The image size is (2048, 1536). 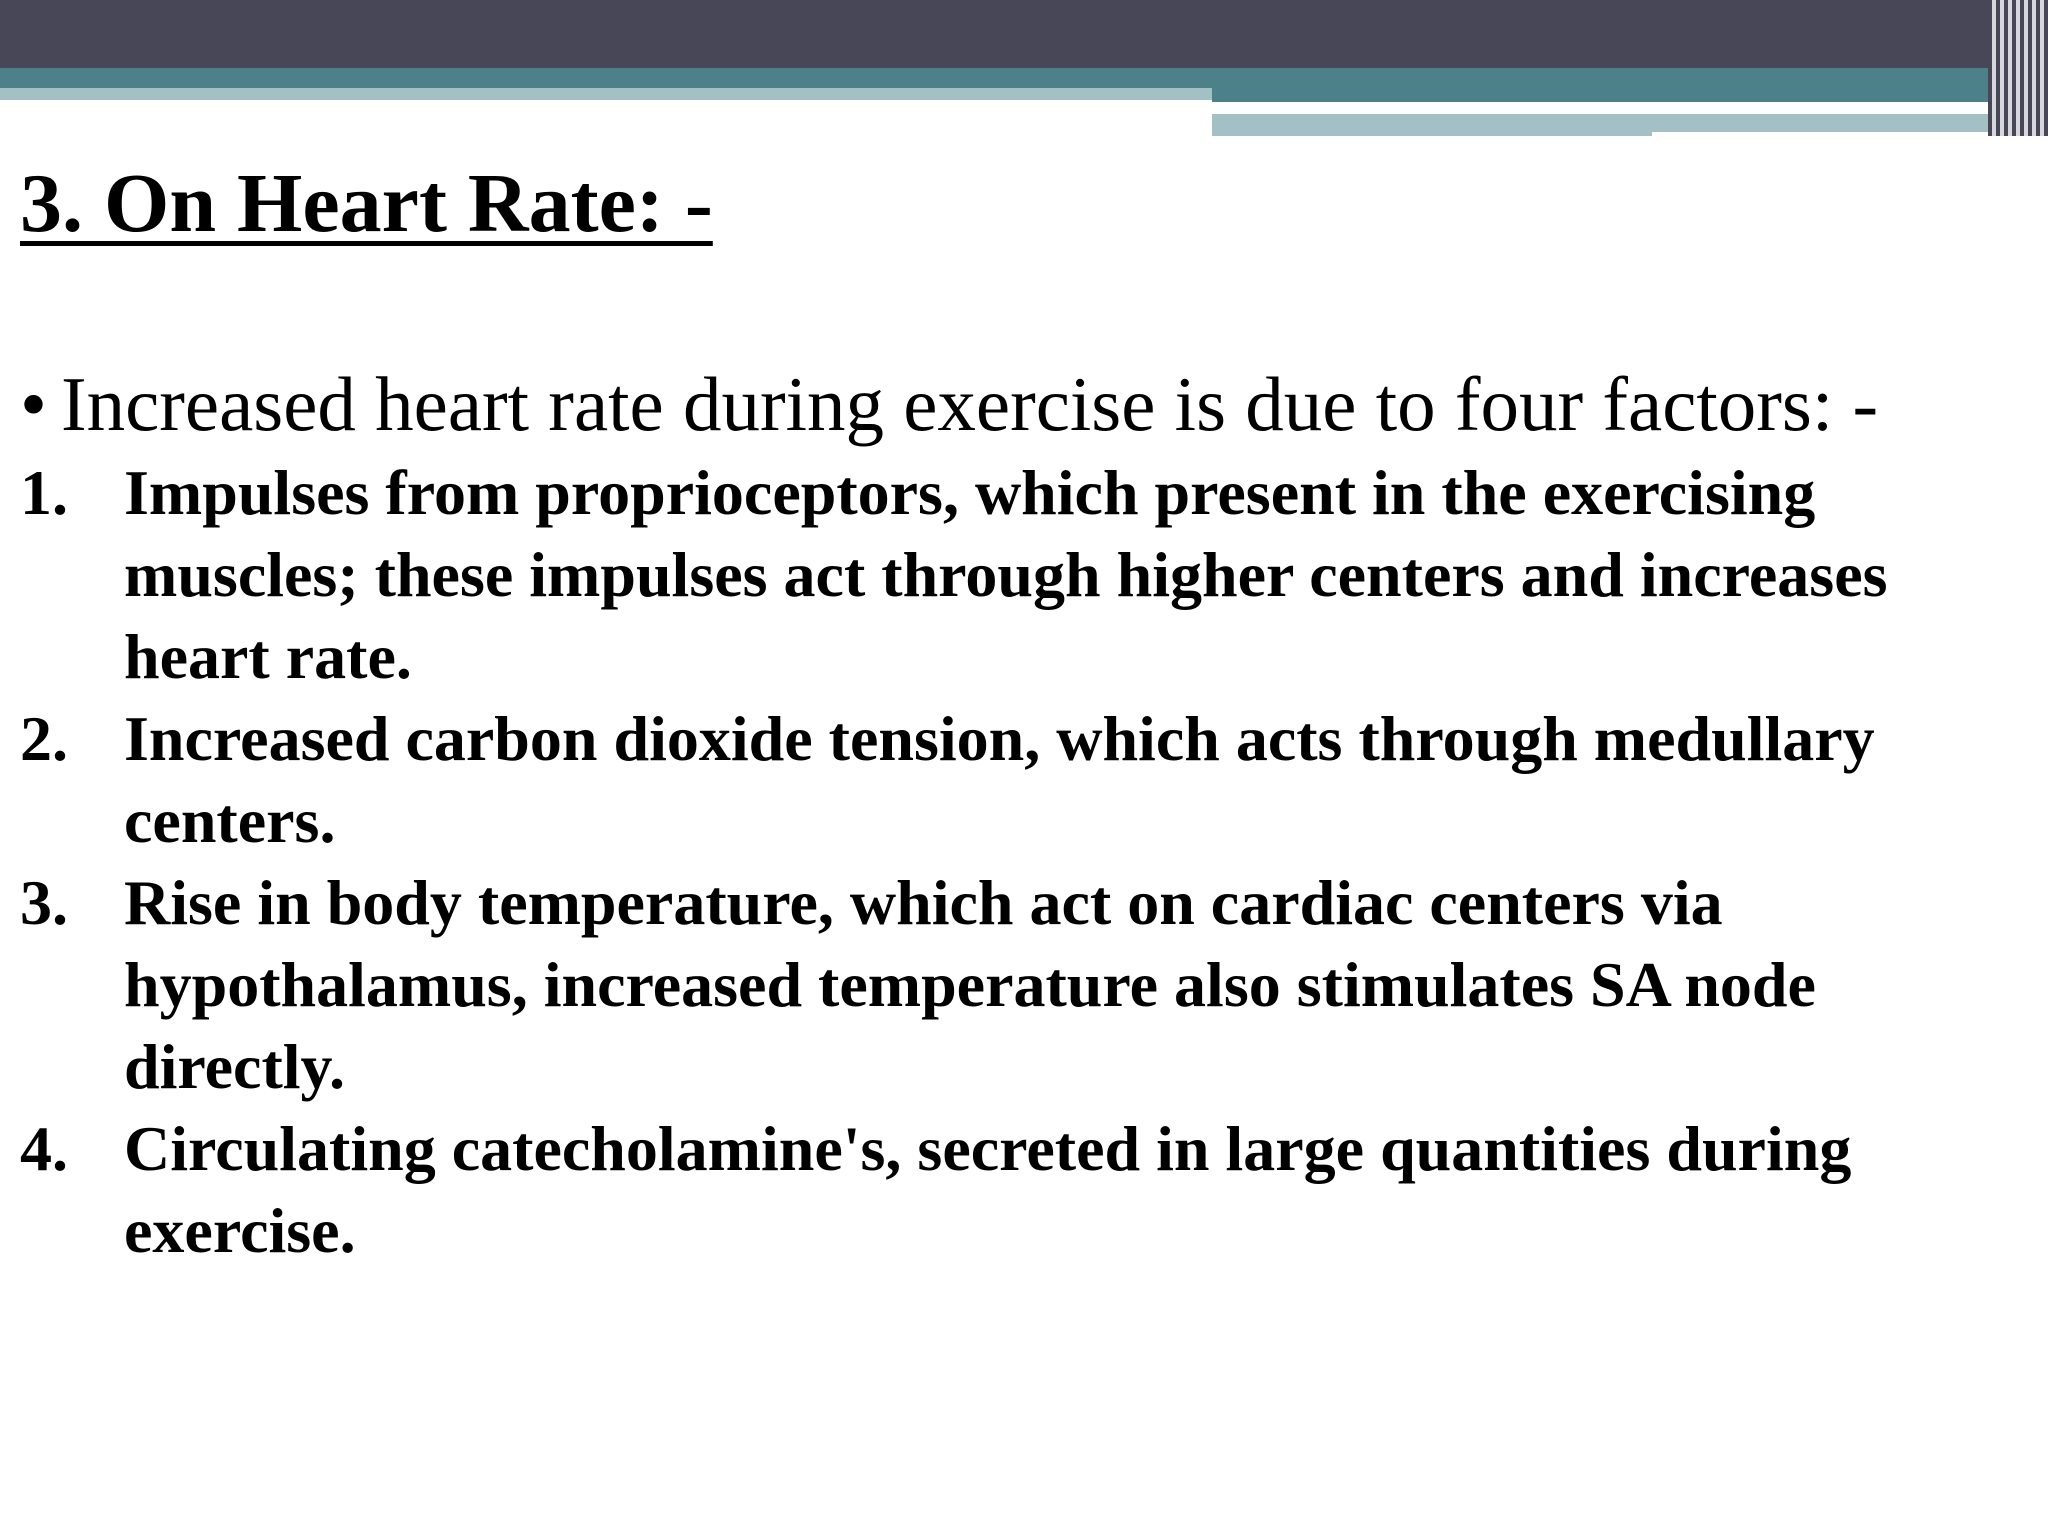 I want to click on slide-title: 3. On Heart Rate: -, so click(x=366, y=203).